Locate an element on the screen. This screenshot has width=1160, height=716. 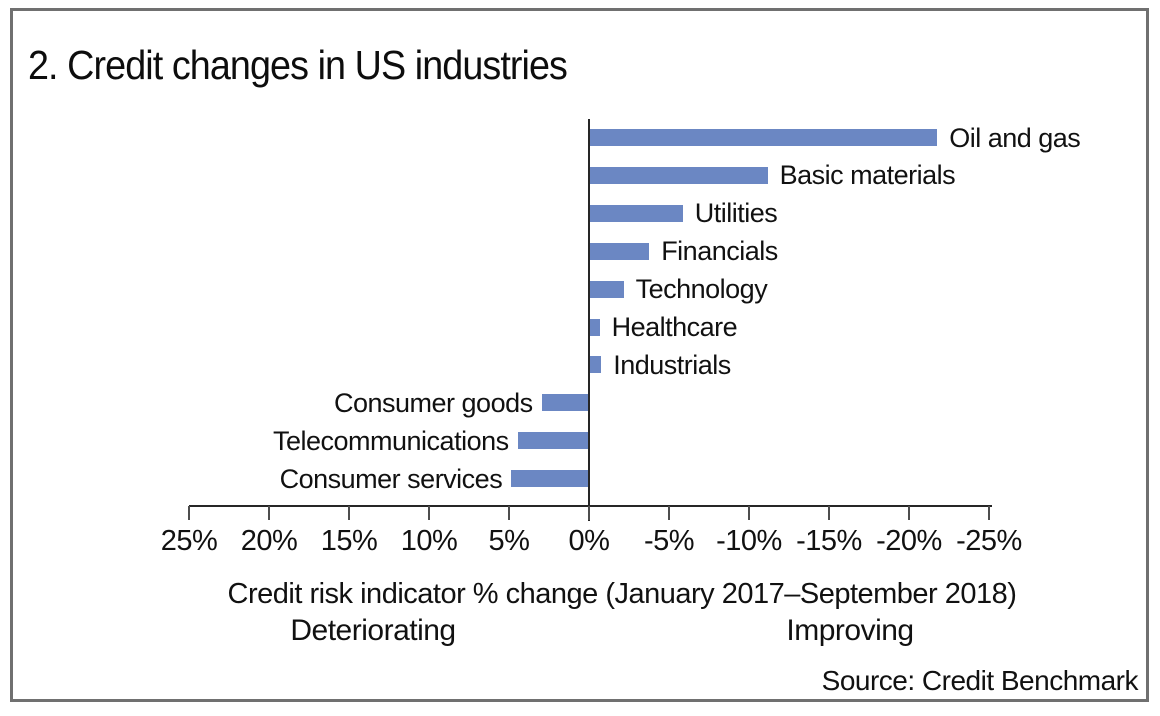
x-axis-tick-label: -25% is located at coordinates (989, 541).